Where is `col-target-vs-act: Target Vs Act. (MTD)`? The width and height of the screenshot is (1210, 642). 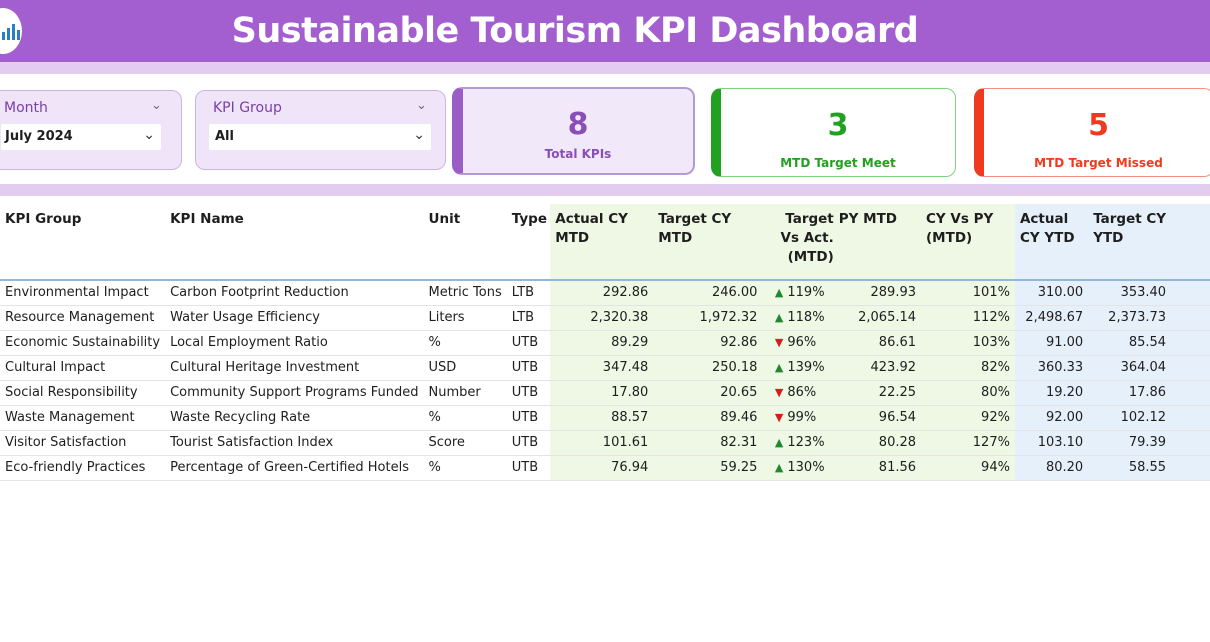 col-target-vs-act: Target Vs Act. (MTD) is located at coordinates (798, 242).